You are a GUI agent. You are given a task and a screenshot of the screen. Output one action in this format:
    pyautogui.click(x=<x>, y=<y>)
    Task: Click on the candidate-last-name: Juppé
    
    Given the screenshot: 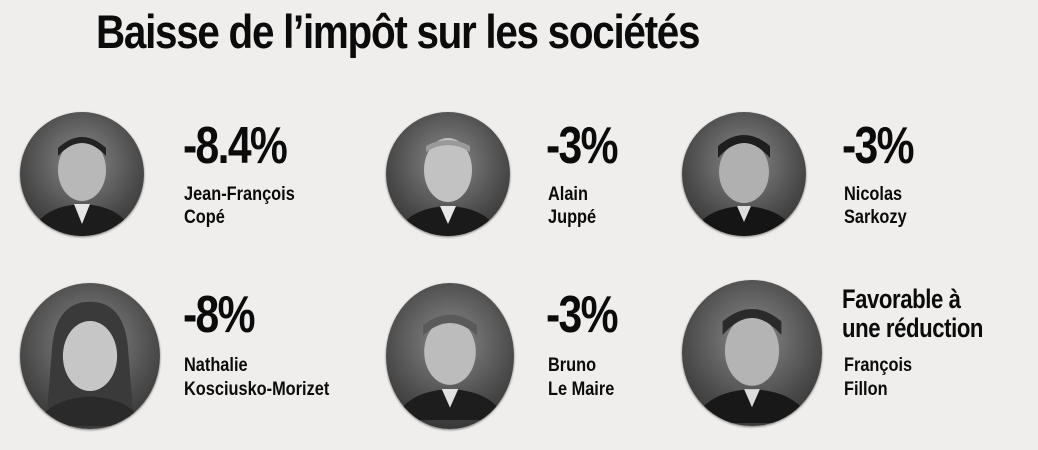 What is the action you would take?
    pyautogui.click(x=572, y=217)
    